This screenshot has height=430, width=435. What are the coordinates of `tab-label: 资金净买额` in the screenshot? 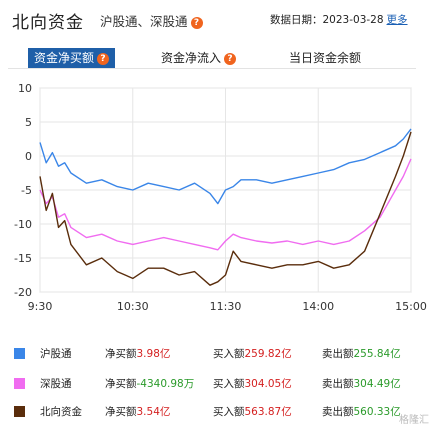 It's located at (64, 58).